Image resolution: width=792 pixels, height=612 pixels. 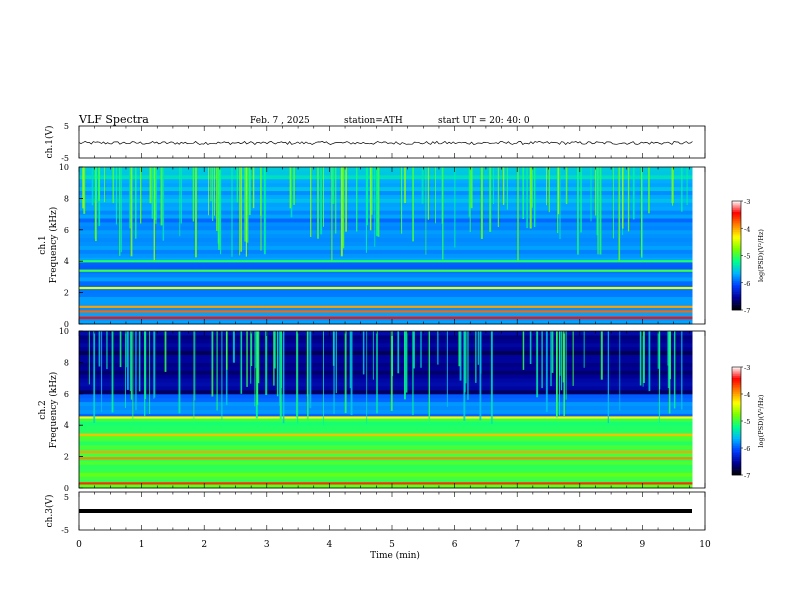 What do you see at coordinates (748, 256) in the screenshot?
I see `ch1-colorbar: -3 -4 -5 -6 -7 log(PSD)(V²/Hz)` at bounding box center [748, 256].